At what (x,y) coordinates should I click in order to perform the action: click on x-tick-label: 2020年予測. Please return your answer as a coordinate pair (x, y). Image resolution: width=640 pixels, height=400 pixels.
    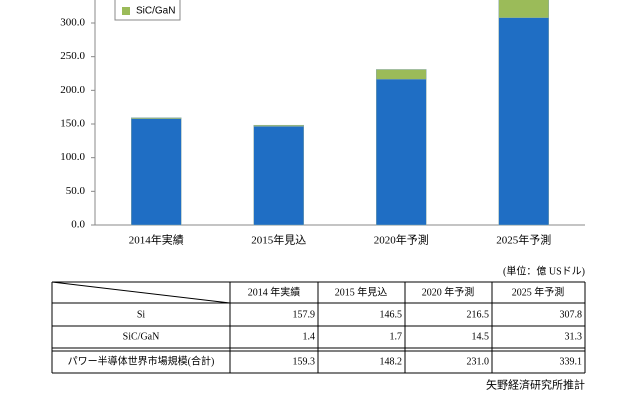
    Looking at the image, I should click on (401, 240).